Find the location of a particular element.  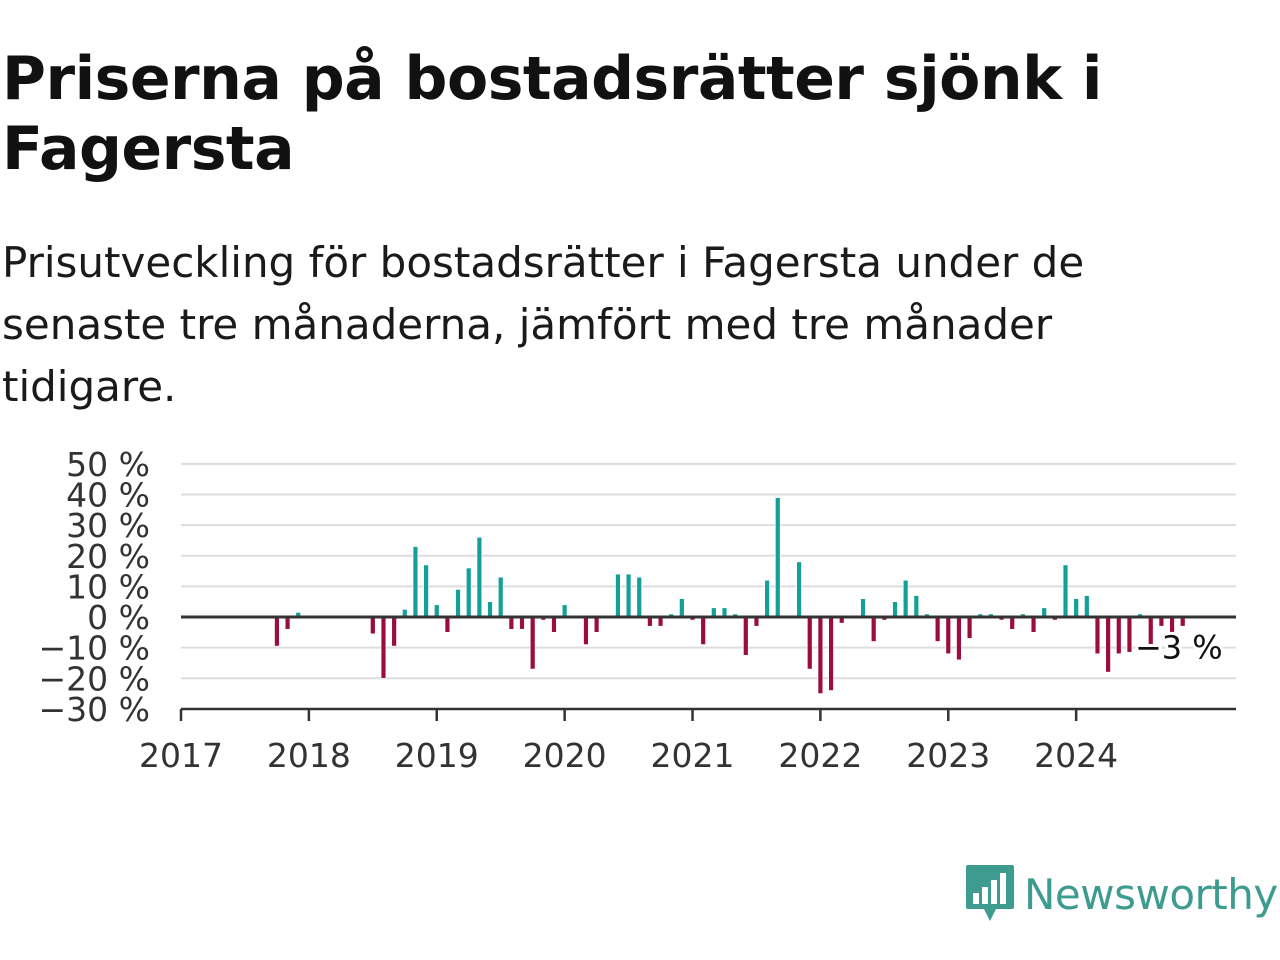

x-tick-label: 2023 is located at coordinates (948, 755).